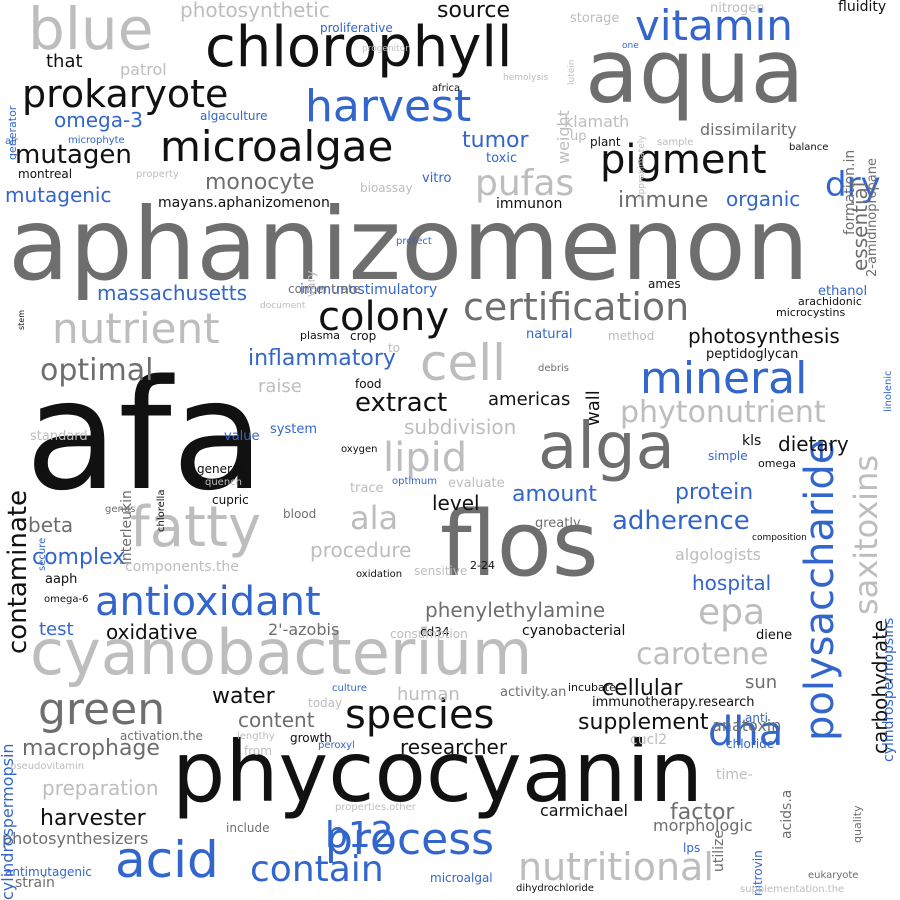  Describe the element at coordinates (100, 788) in the screenshot. I see `word-preparation: preparation` at that location.